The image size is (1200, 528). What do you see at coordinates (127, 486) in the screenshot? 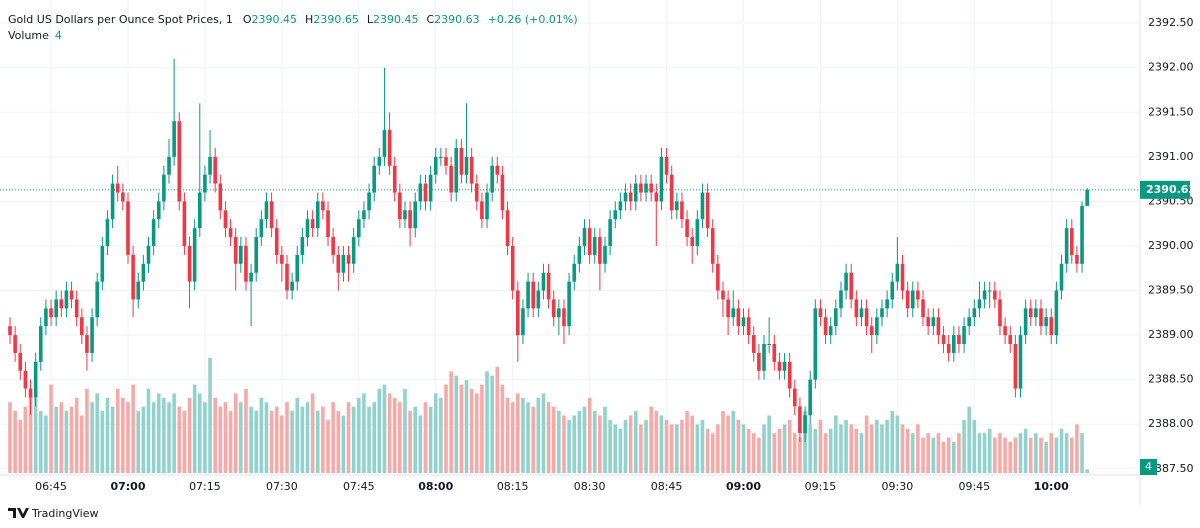
I see `x-tick-label: 07:00` at bounding box center [127, 486].